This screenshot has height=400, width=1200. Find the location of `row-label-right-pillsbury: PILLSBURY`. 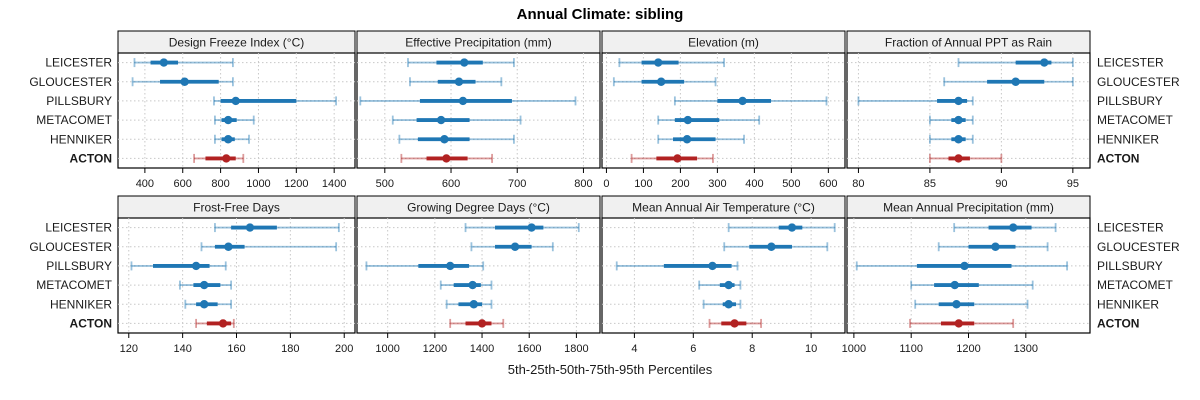

row-label-right-pillsbury: PILLSBURY is located at coordinates (1130, 266).